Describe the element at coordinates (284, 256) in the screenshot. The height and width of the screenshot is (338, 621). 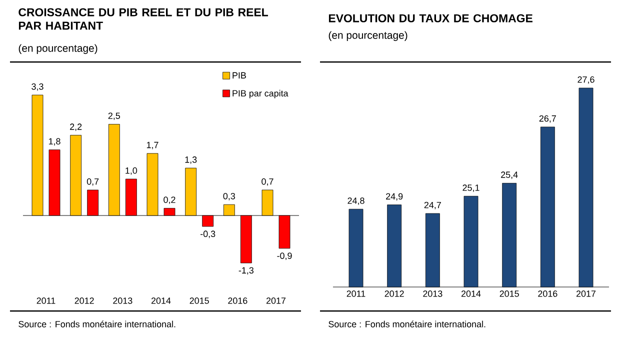
I see `data-label: -0,9` at that location.